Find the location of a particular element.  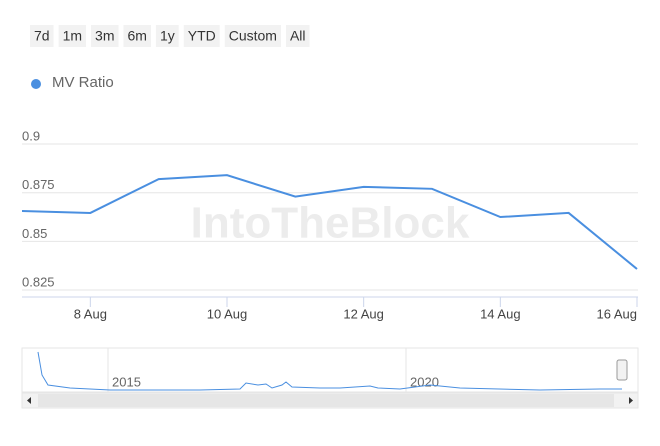

range-button: 6m is located at coordinates (137, 36).